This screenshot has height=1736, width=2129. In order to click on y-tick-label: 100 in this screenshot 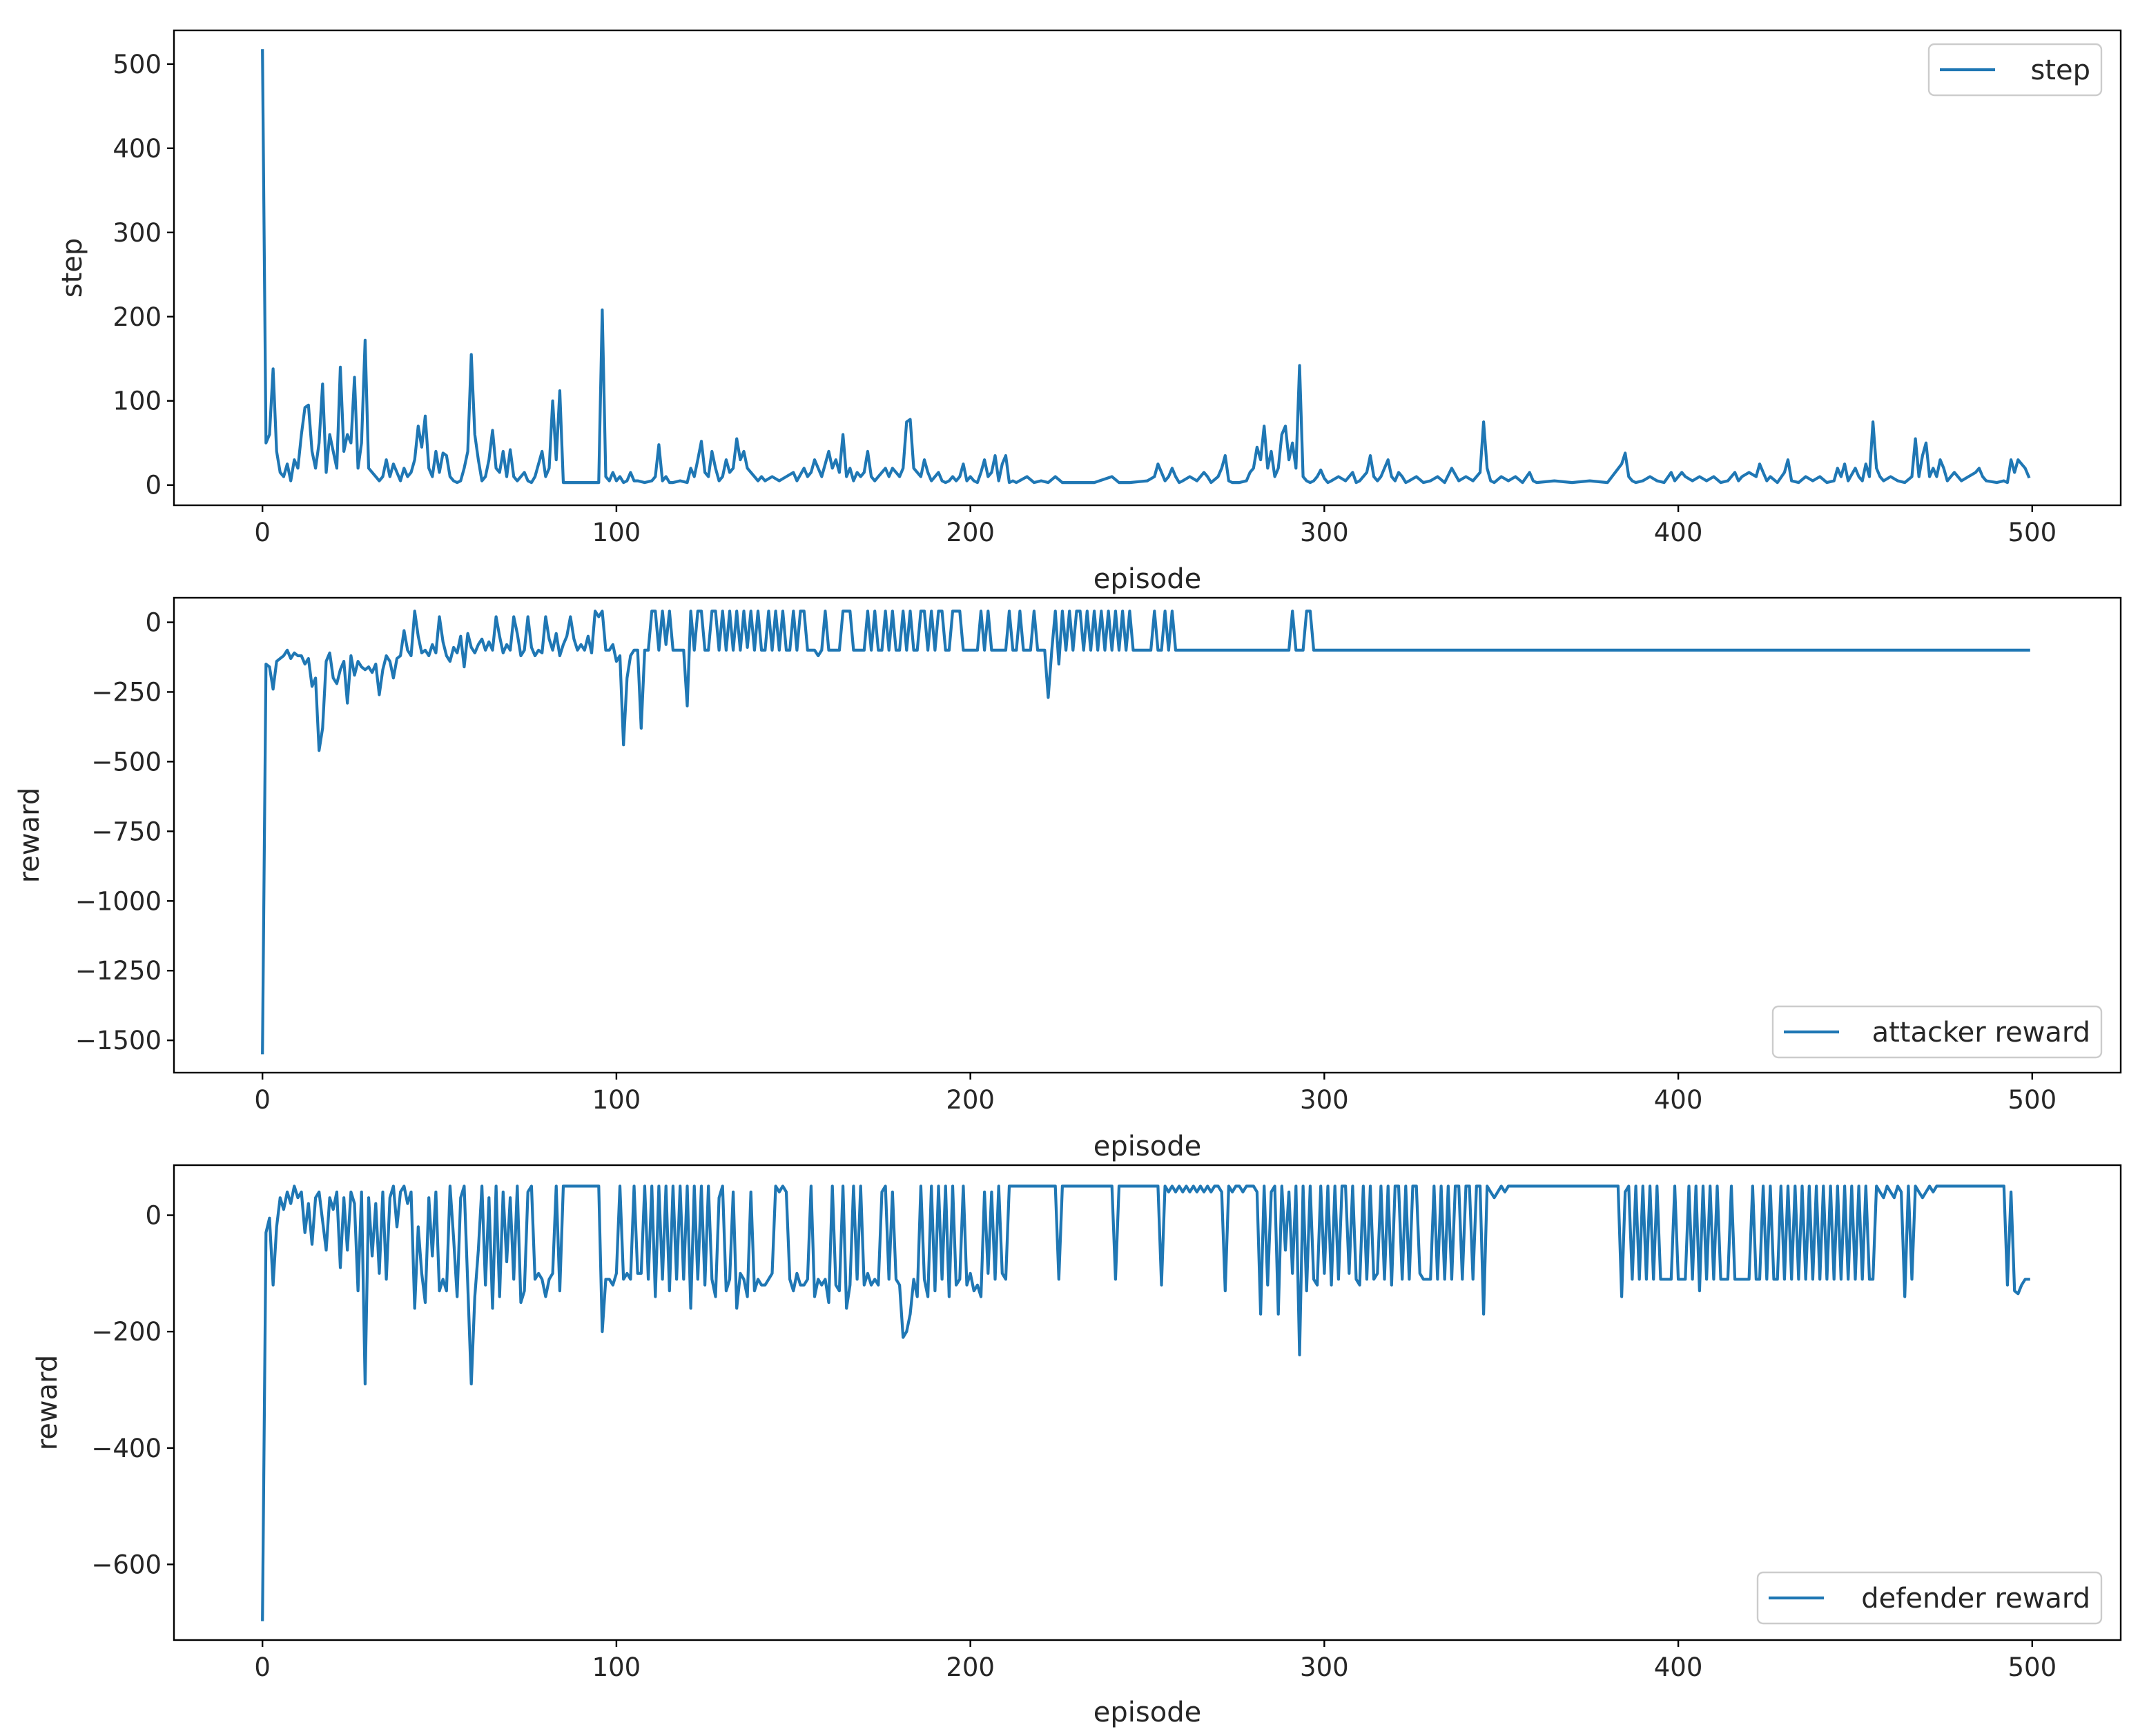, I will do `click(137, 401)`.